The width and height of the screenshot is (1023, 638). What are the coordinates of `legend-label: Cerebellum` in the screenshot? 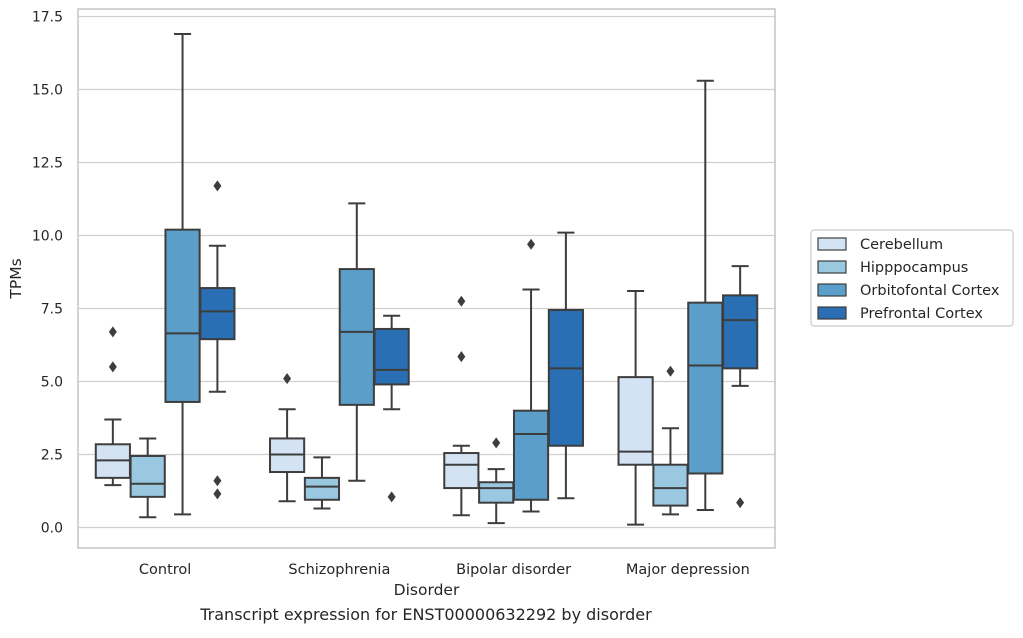 It's located at (901, 245).